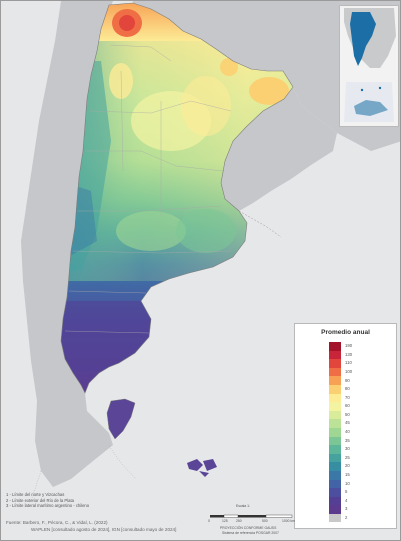 The height and width of the screenshot is (541, 401). Describe the element at coordinates (349, 346) in the screenshot. I see `legend-label: 190` at that location.